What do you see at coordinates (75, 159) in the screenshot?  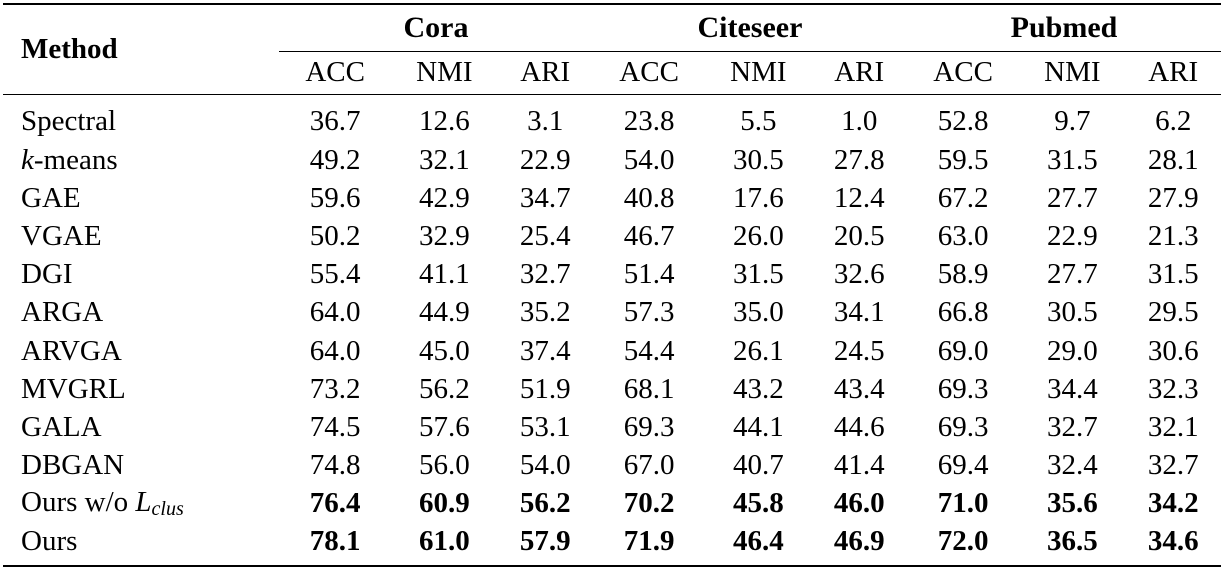 I see `method-label-text: -means` at bounding box center [75, 159].